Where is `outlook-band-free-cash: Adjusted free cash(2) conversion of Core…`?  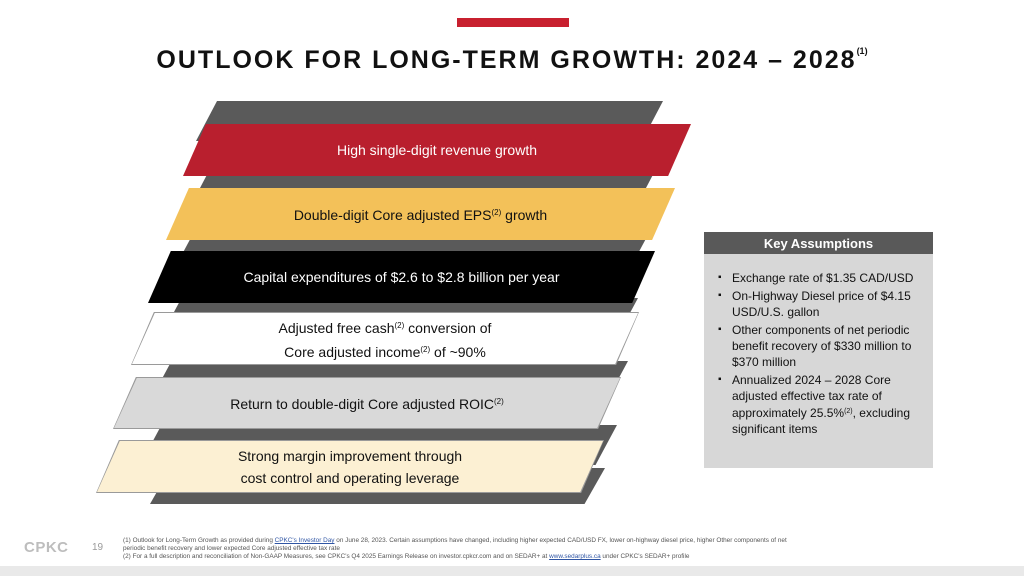 outlook-band-free-cash: Adjusted free cash(2) conversion of Core… is located at coordinates (385, 338).